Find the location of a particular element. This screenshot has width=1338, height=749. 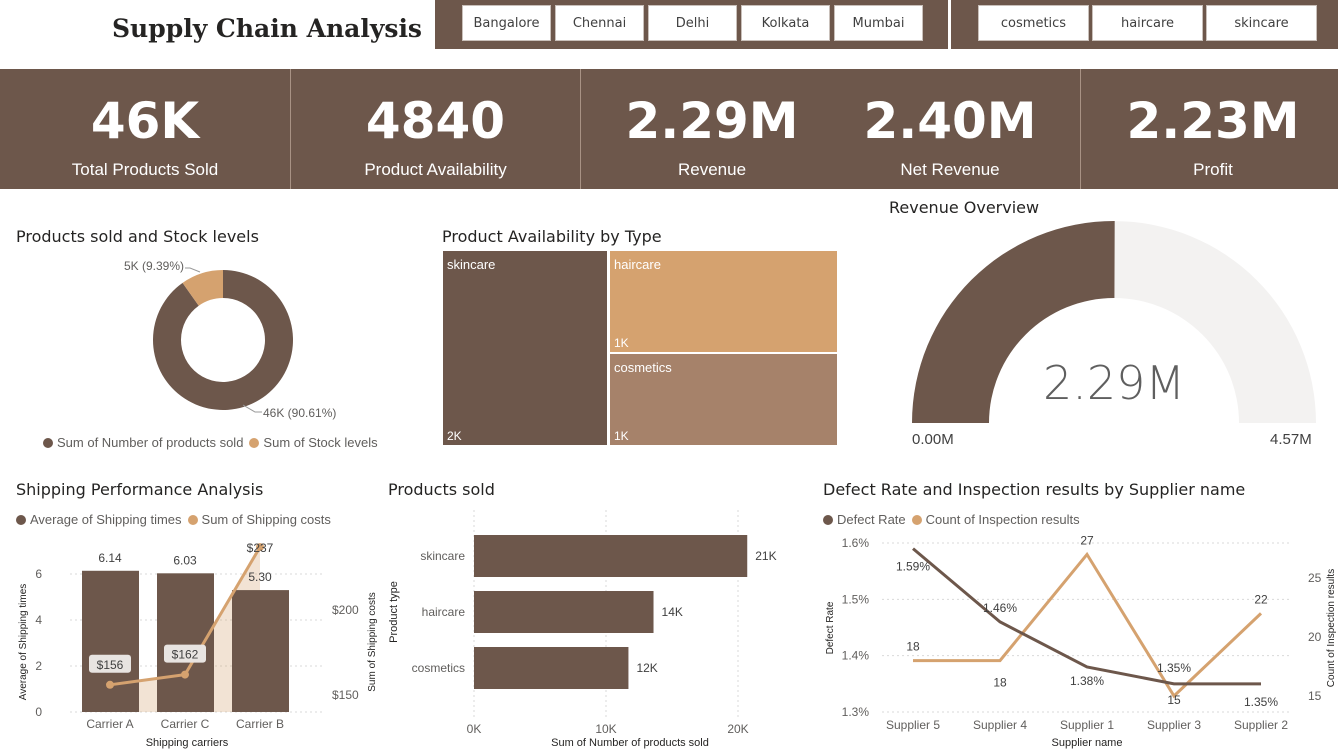

donut-data-label: 46K (90.61%) is located at coordinates (299, 413).